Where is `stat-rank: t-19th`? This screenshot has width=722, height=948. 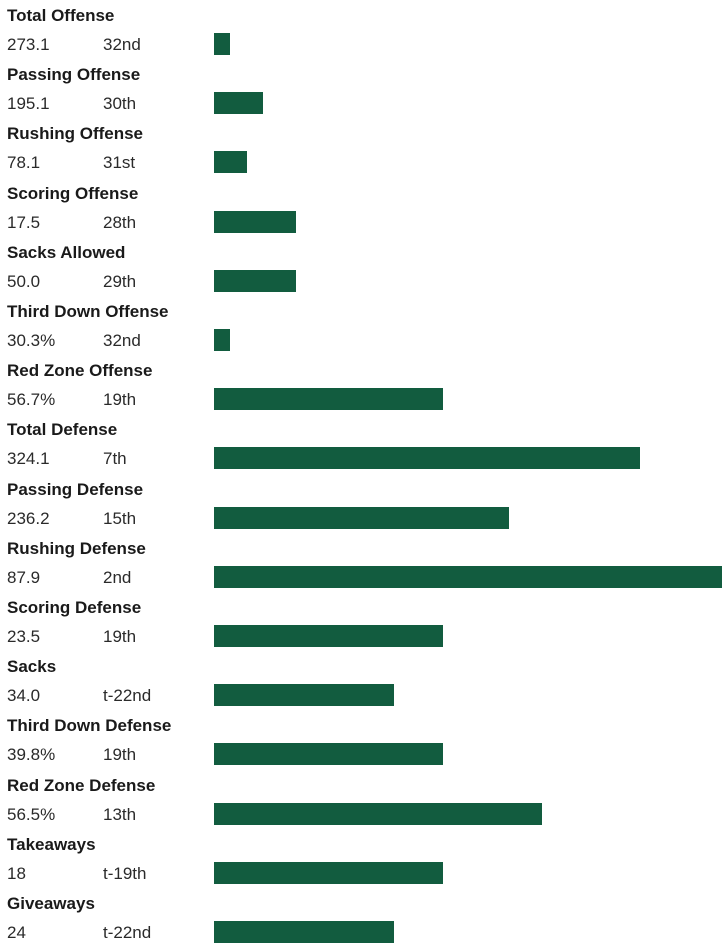
stat-rank: t-19th is located at coordinates (125, 873).